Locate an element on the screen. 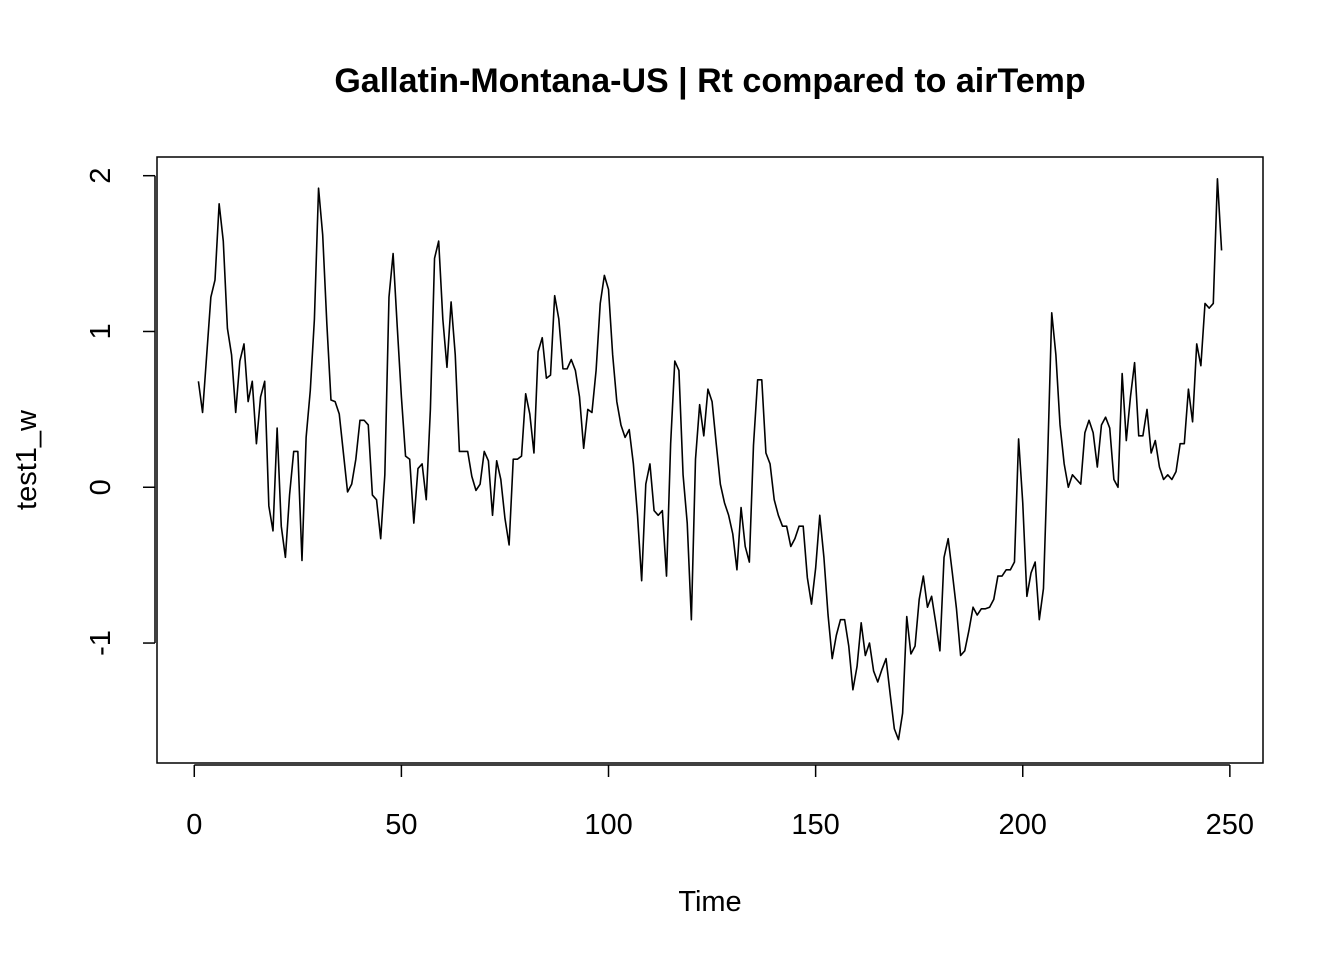  y-axis: -1 0 1 2 is located at coordinates (120, 412).